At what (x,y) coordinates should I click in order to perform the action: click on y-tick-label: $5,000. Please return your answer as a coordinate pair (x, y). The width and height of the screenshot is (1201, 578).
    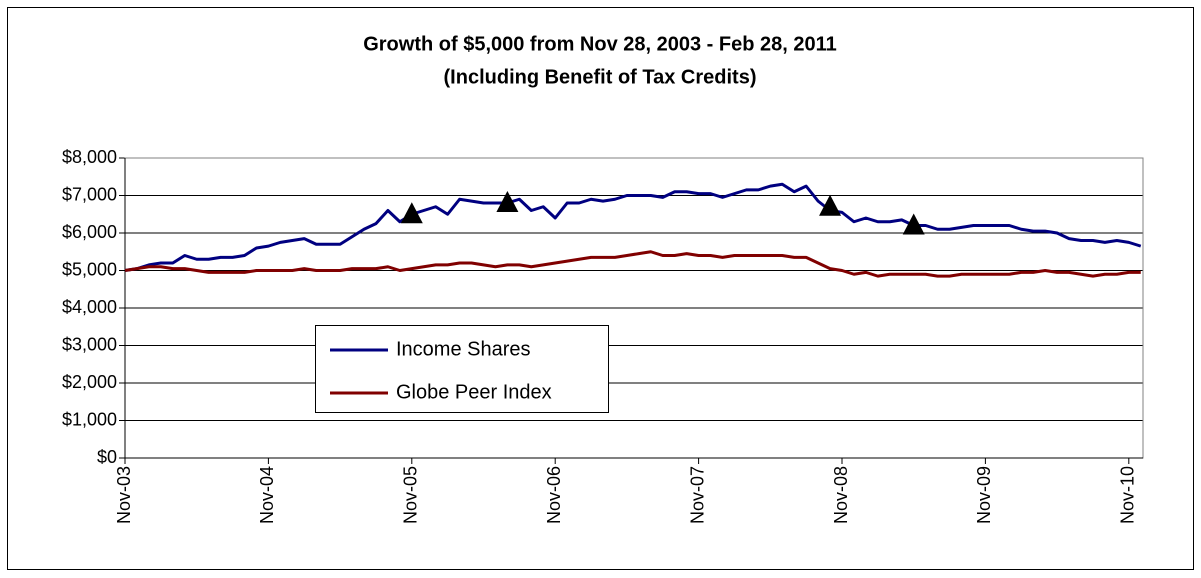
    Looking at the image, I should click on (89, 269).